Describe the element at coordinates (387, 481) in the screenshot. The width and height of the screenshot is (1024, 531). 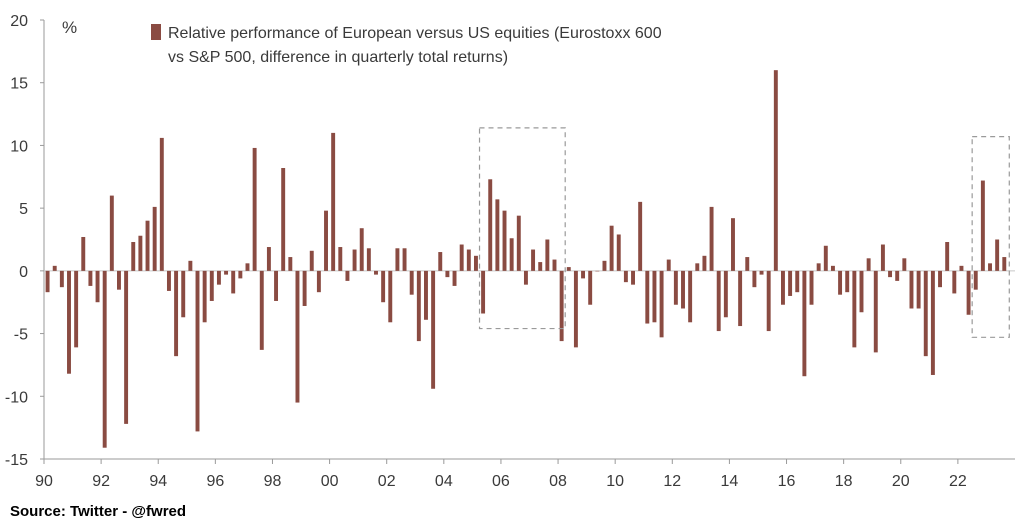
I see `x-tick-label: 02` at that location.